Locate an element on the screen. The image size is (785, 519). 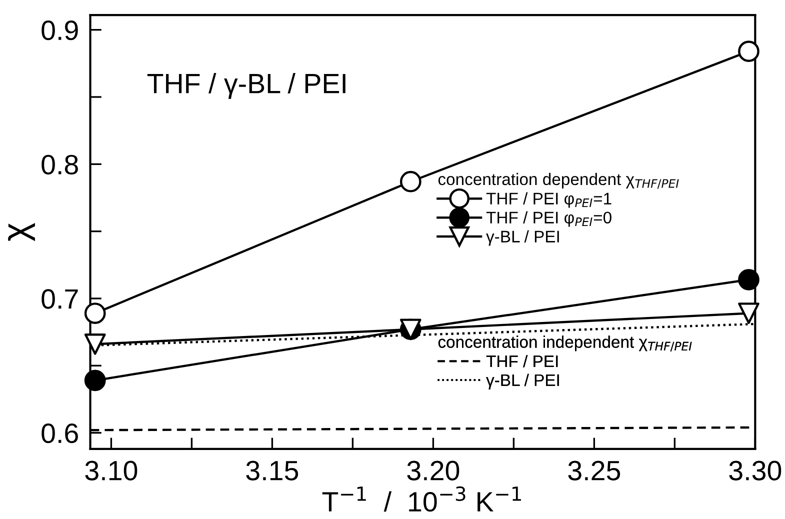
x-tick-label: 3.25 is located at coordinates (594, 470).